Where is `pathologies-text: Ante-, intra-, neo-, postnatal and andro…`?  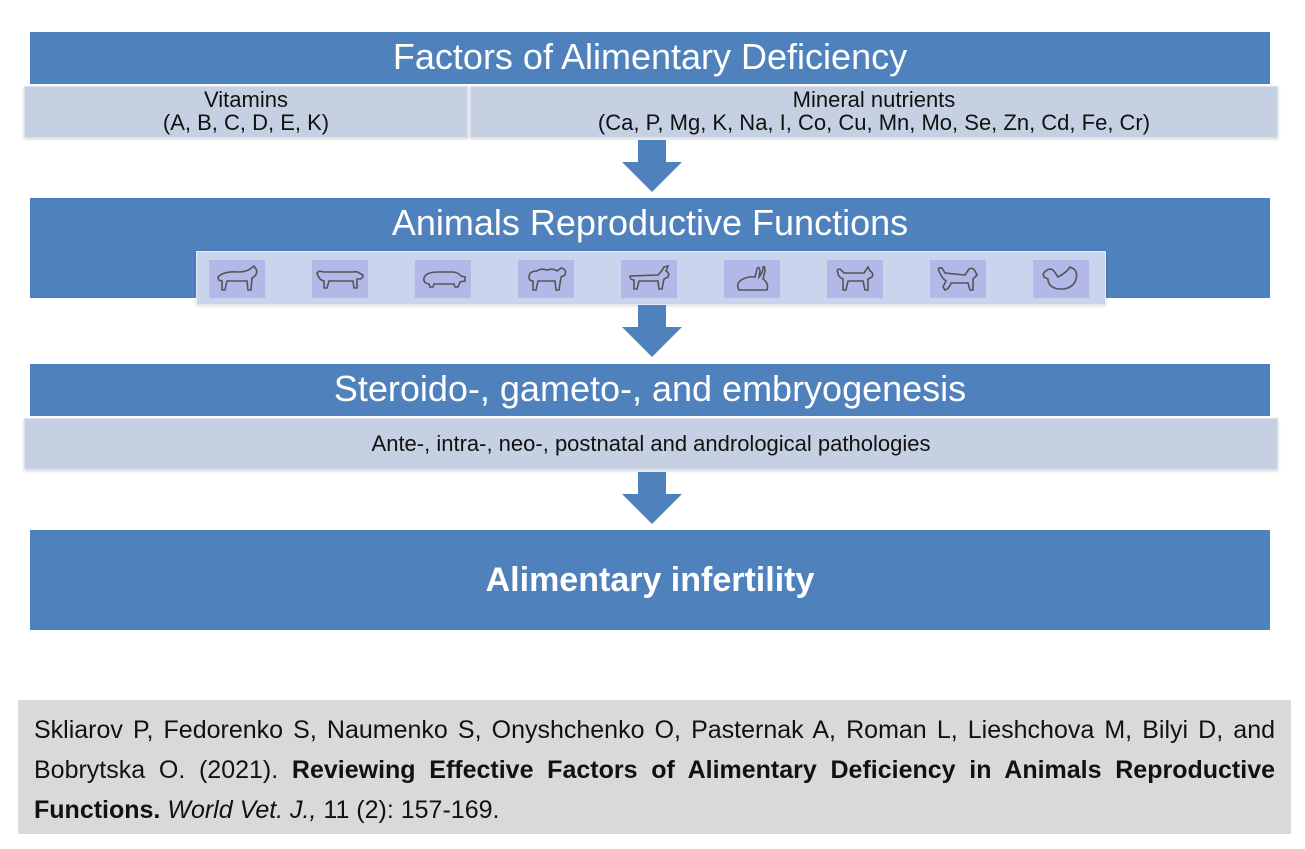 pathologies-text: Ante-, intra-, neo-, postnatal and andro… is located at coordinates (651, 443).